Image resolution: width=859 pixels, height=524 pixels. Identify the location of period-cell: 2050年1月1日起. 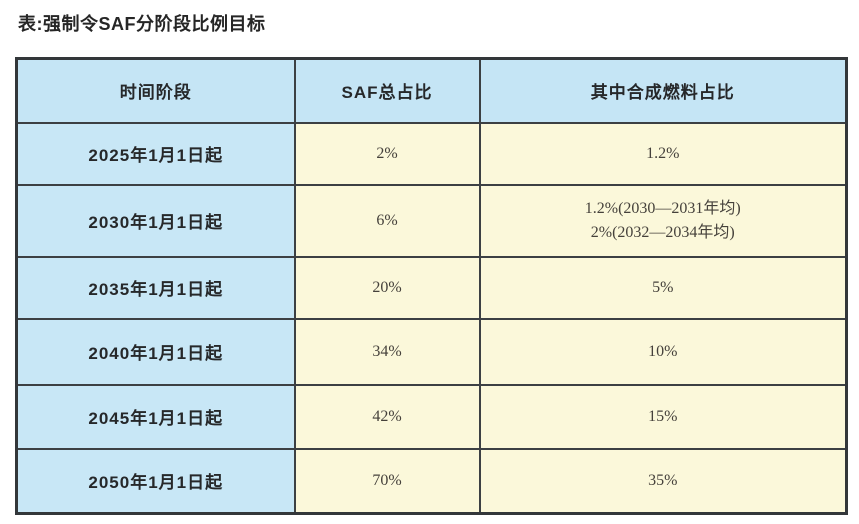
(155, 481).